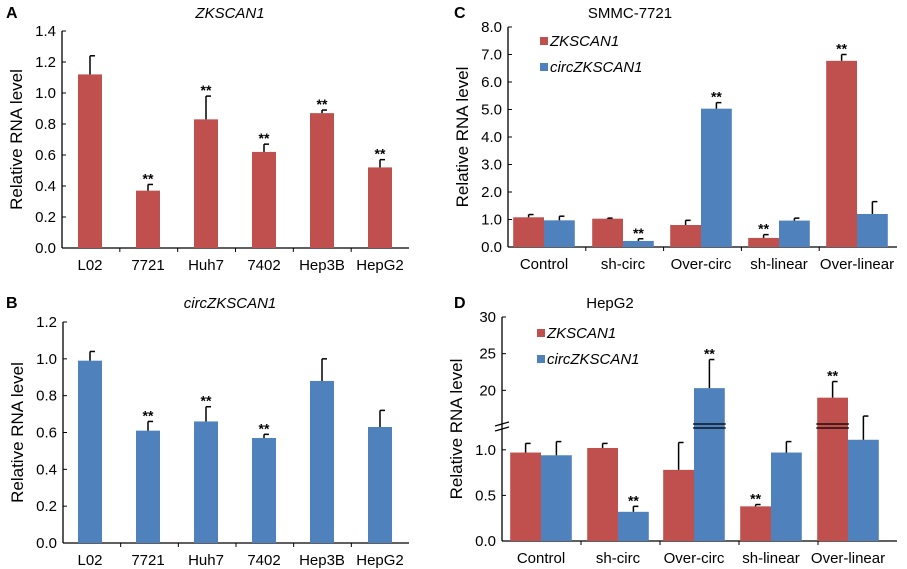 This screenshot has height=569, width=907. What do you see at coordinates (502, 424) in the screenshot?
I see `axis-break-mark` at bounding box center [502, 424].